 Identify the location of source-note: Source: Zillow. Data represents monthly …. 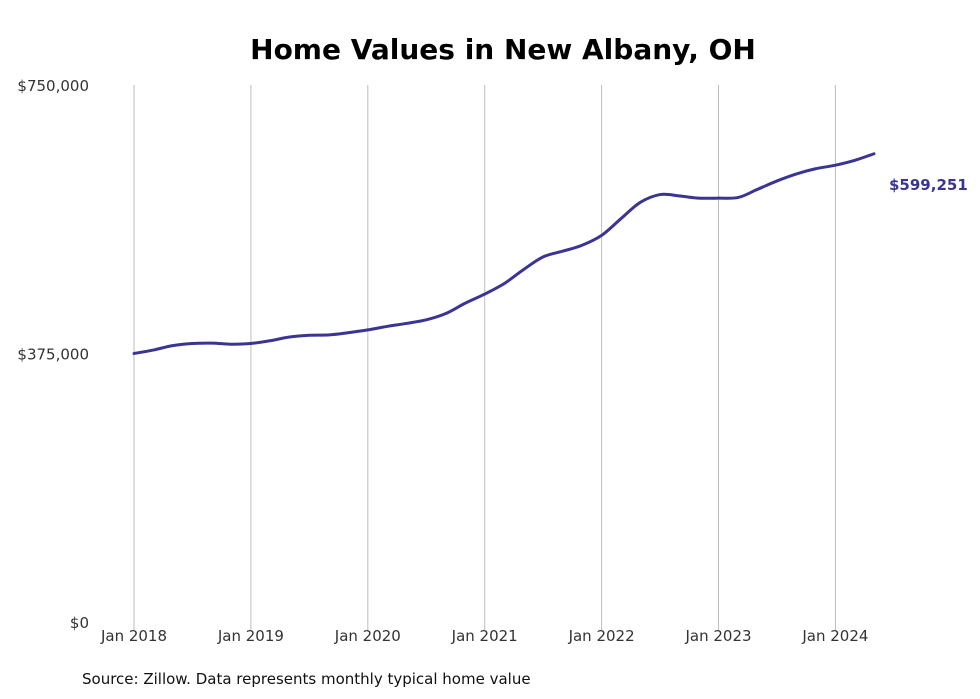
(306, 679).